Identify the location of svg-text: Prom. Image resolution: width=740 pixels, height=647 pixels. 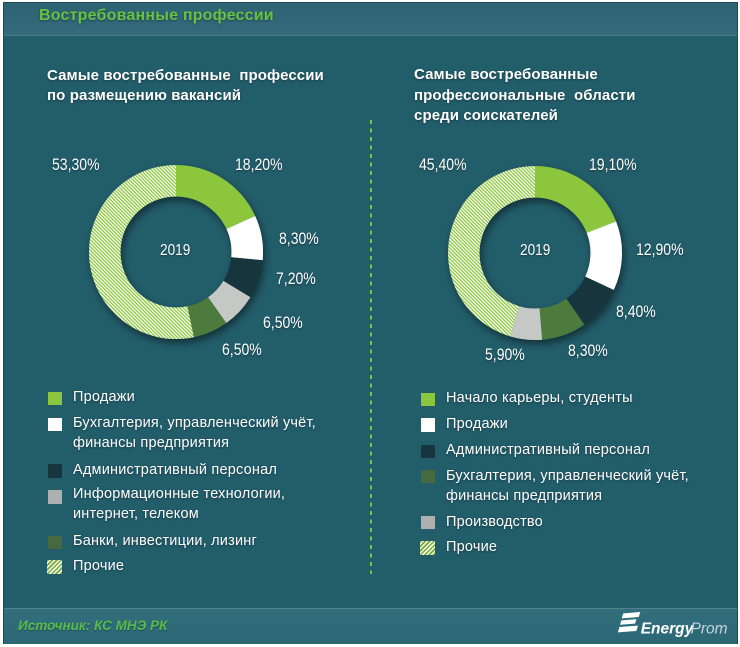
(709, 628).